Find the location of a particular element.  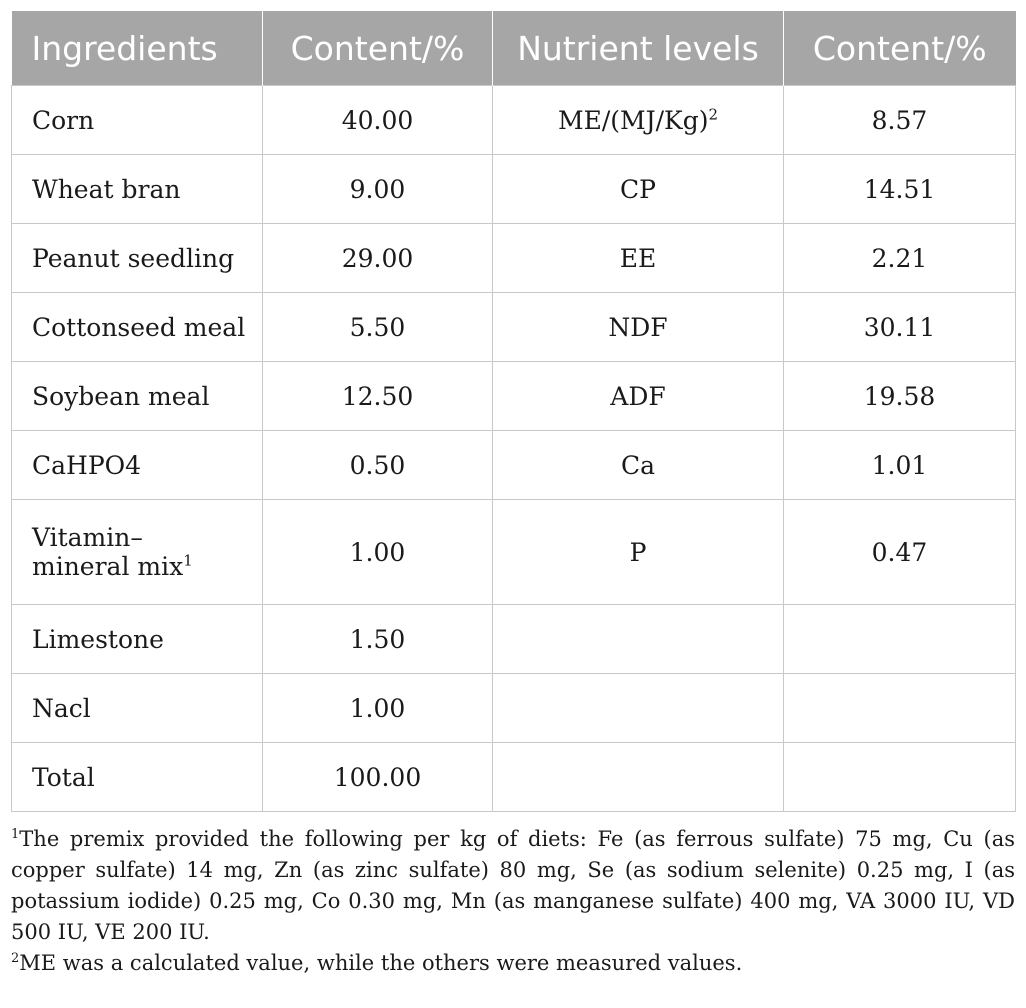

nutrient-content-cell: 1.01 is located at coordinates (899, 465).